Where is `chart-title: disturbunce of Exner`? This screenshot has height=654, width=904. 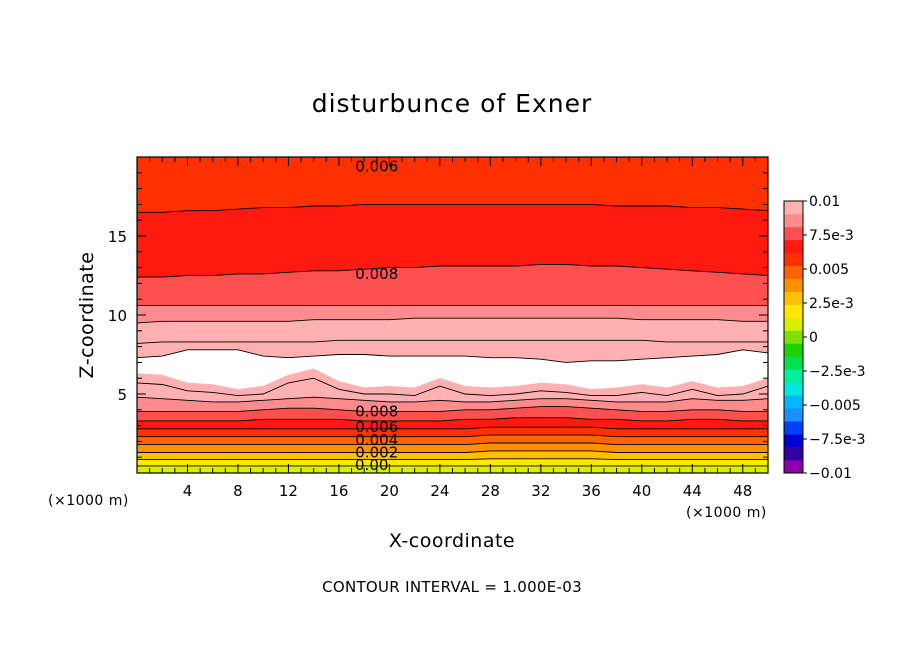
chart-title: disturbunce of Exner is located at coordinates (452, 103).